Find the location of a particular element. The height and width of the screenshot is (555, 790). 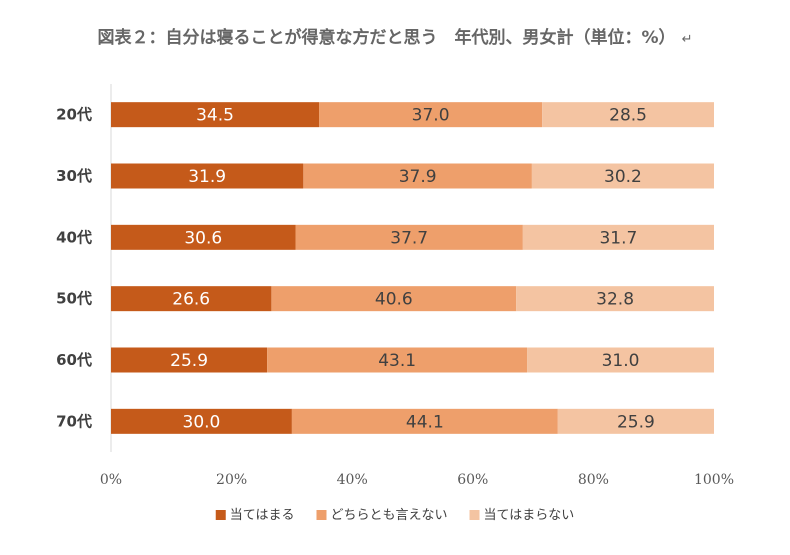

category-label: 70代 is located at coordinates (74, 421).